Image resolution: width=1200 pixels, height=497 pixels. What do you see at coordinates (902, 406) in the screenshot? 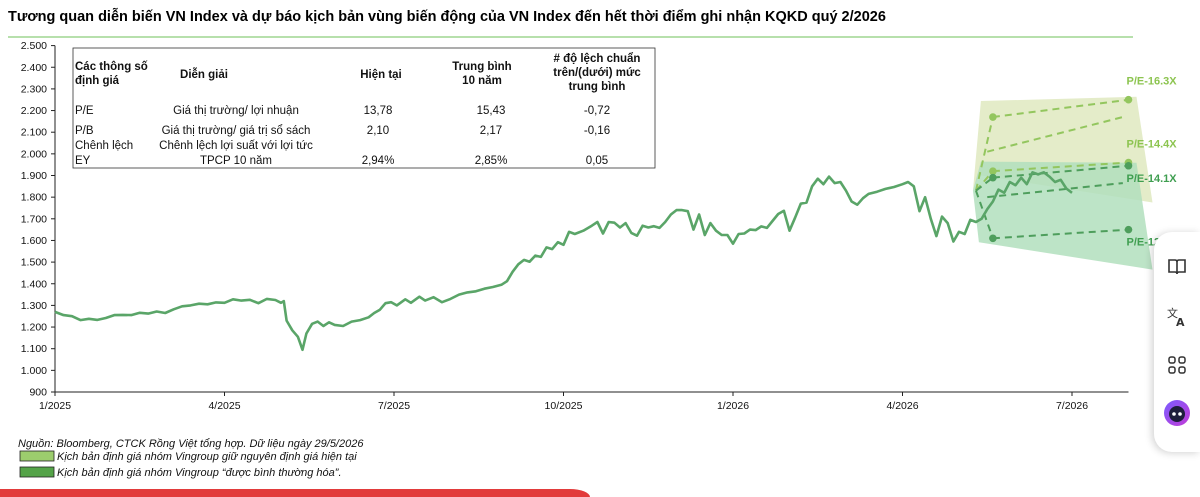
I see `x-tick-label: 4/2026` at bounding box center [902, 406].